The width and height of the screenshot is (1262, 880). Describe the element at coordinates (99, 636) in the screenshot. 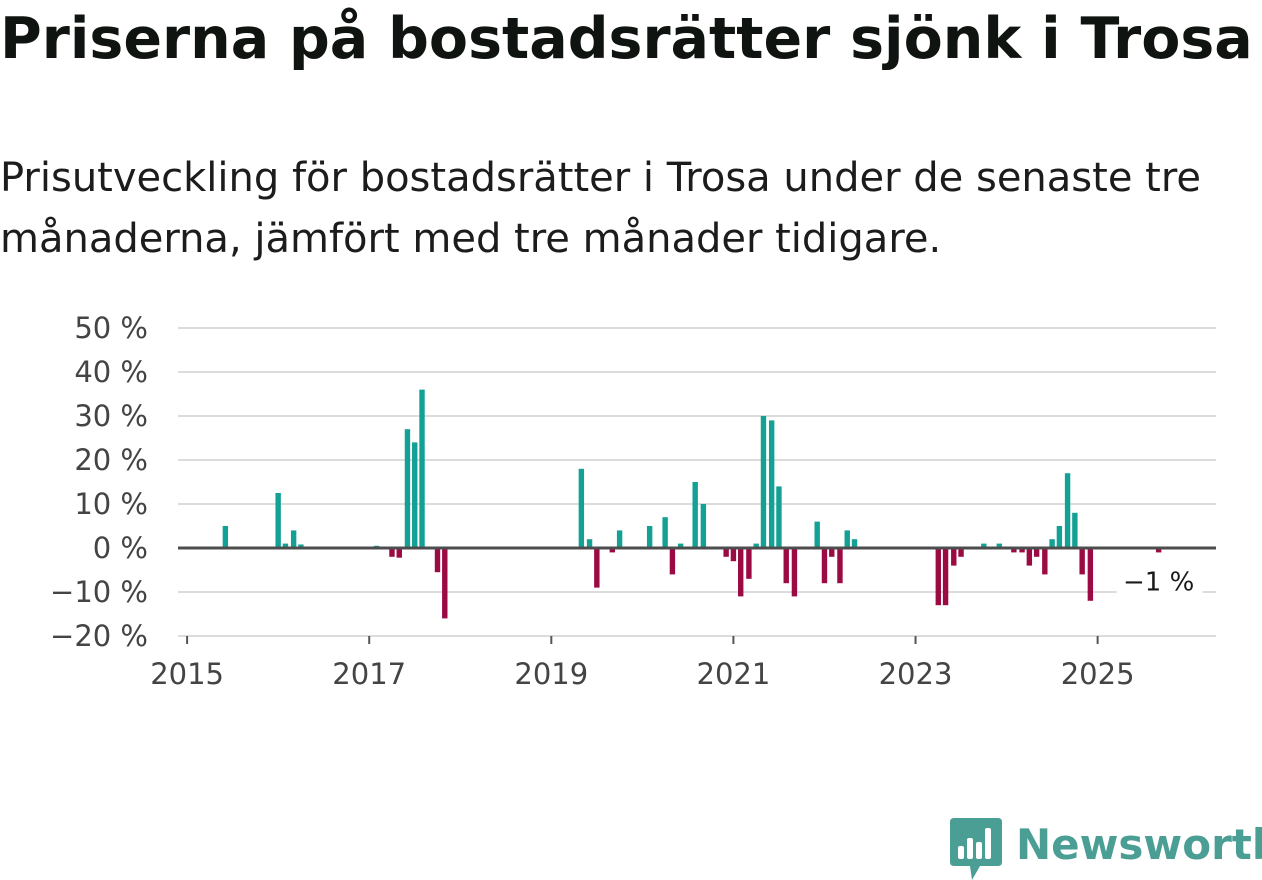

I see `y-tick-label: −20 %` at that location.